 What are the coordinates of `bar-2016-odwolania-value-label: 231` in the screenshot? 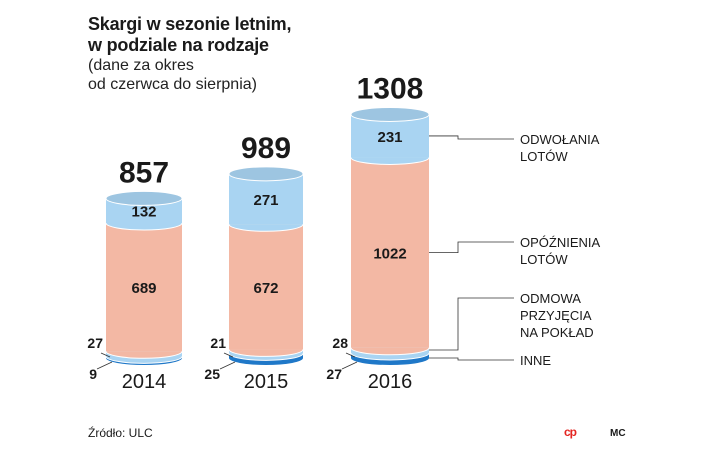 It's located at (389, 137).